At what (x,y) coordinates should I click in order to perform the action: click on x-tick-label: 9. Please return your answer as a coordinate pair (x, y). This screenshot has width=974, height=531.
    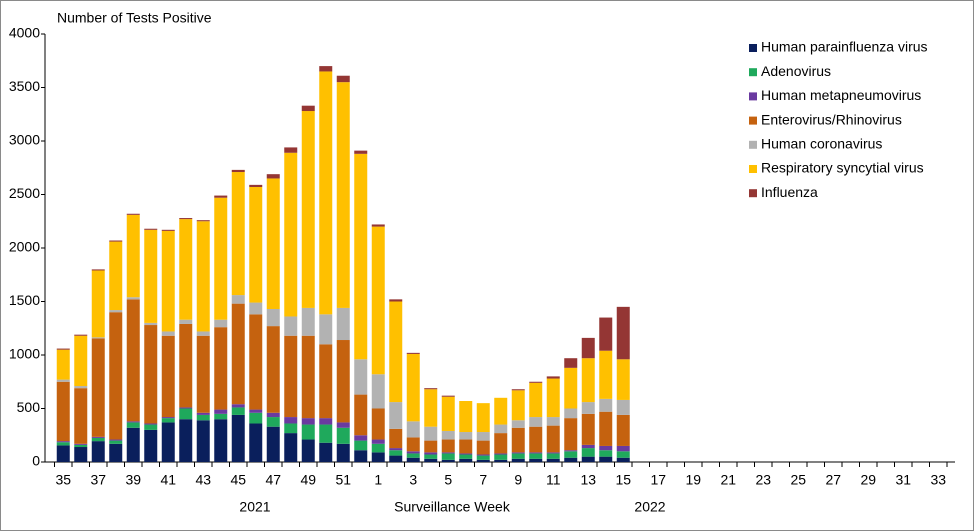
    Looking at the image, I should click on (518, 480).